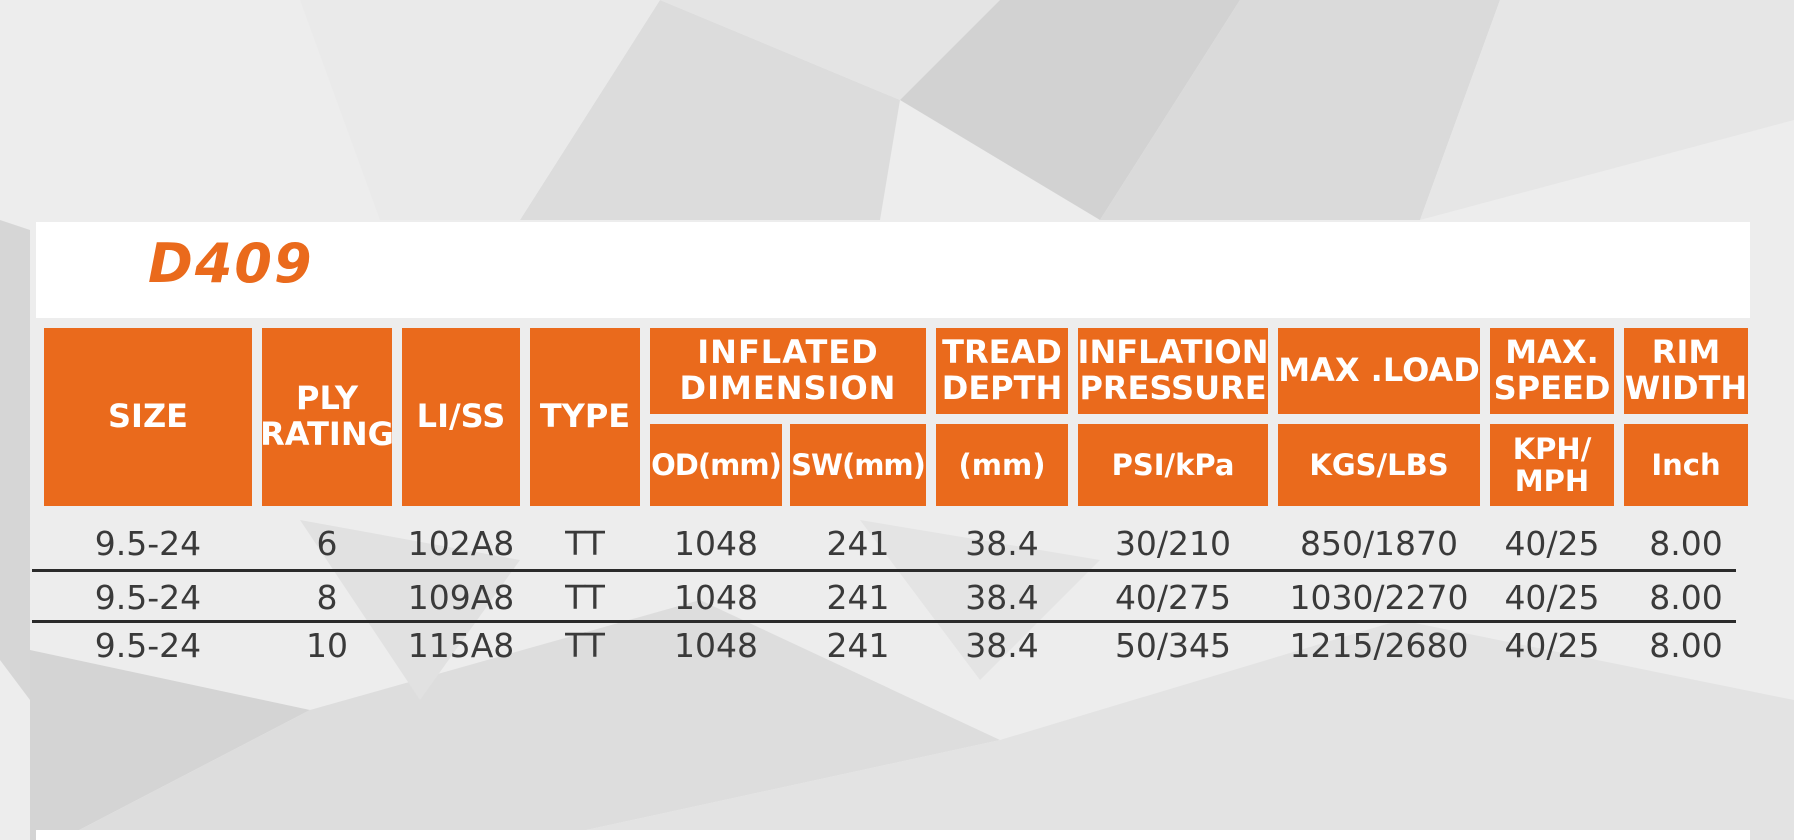  Describe the element at coordinates (1173, 465) in the screenshot. I see `header-inflation-pressure-unit: PSI/kPa` at that location.